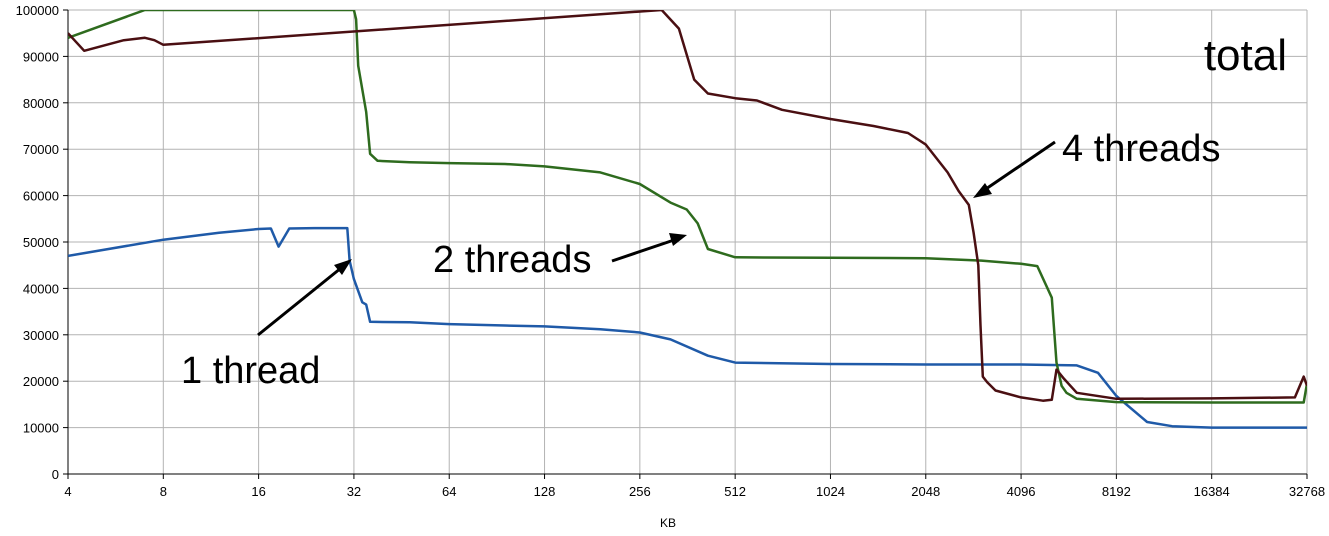  What do you see at coordinates (1141, 149) in the screenshot?
I see `label-4-threads: 4 threads` at bounding box center [1141, 149].